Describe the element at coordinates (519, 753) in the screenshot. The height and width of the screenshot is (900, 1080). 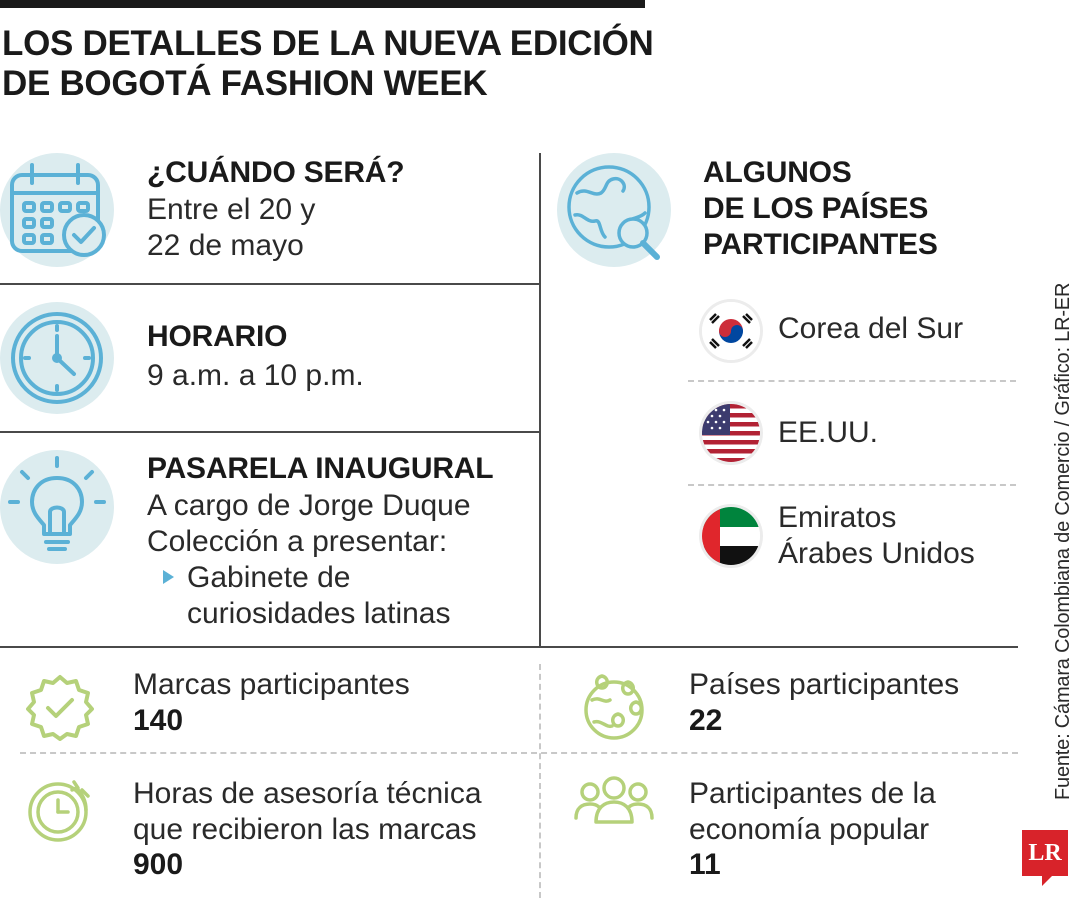
I see `stats-divider-h` at that location.